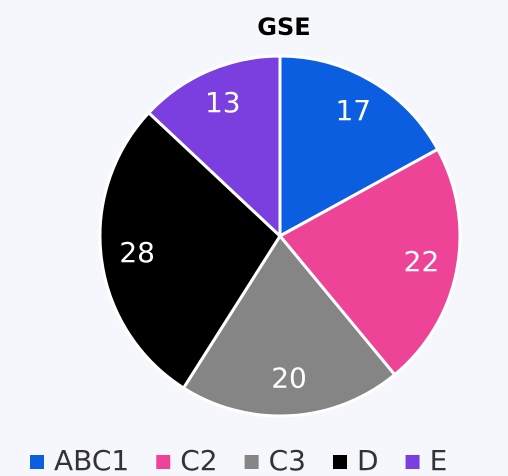 This screenshot has height=476, width=508. What do you see at coordinates (223, 102) in the screenshot?
I see `data-label: 13` at bounding box center [223, 102].